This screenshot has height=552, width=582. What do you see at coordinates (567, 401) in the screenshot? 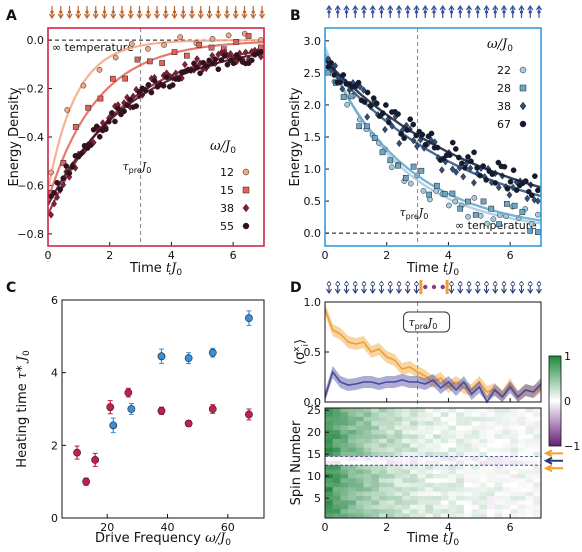
I see `colorbar-tick-label: 0` at bounding box center [567, 401].